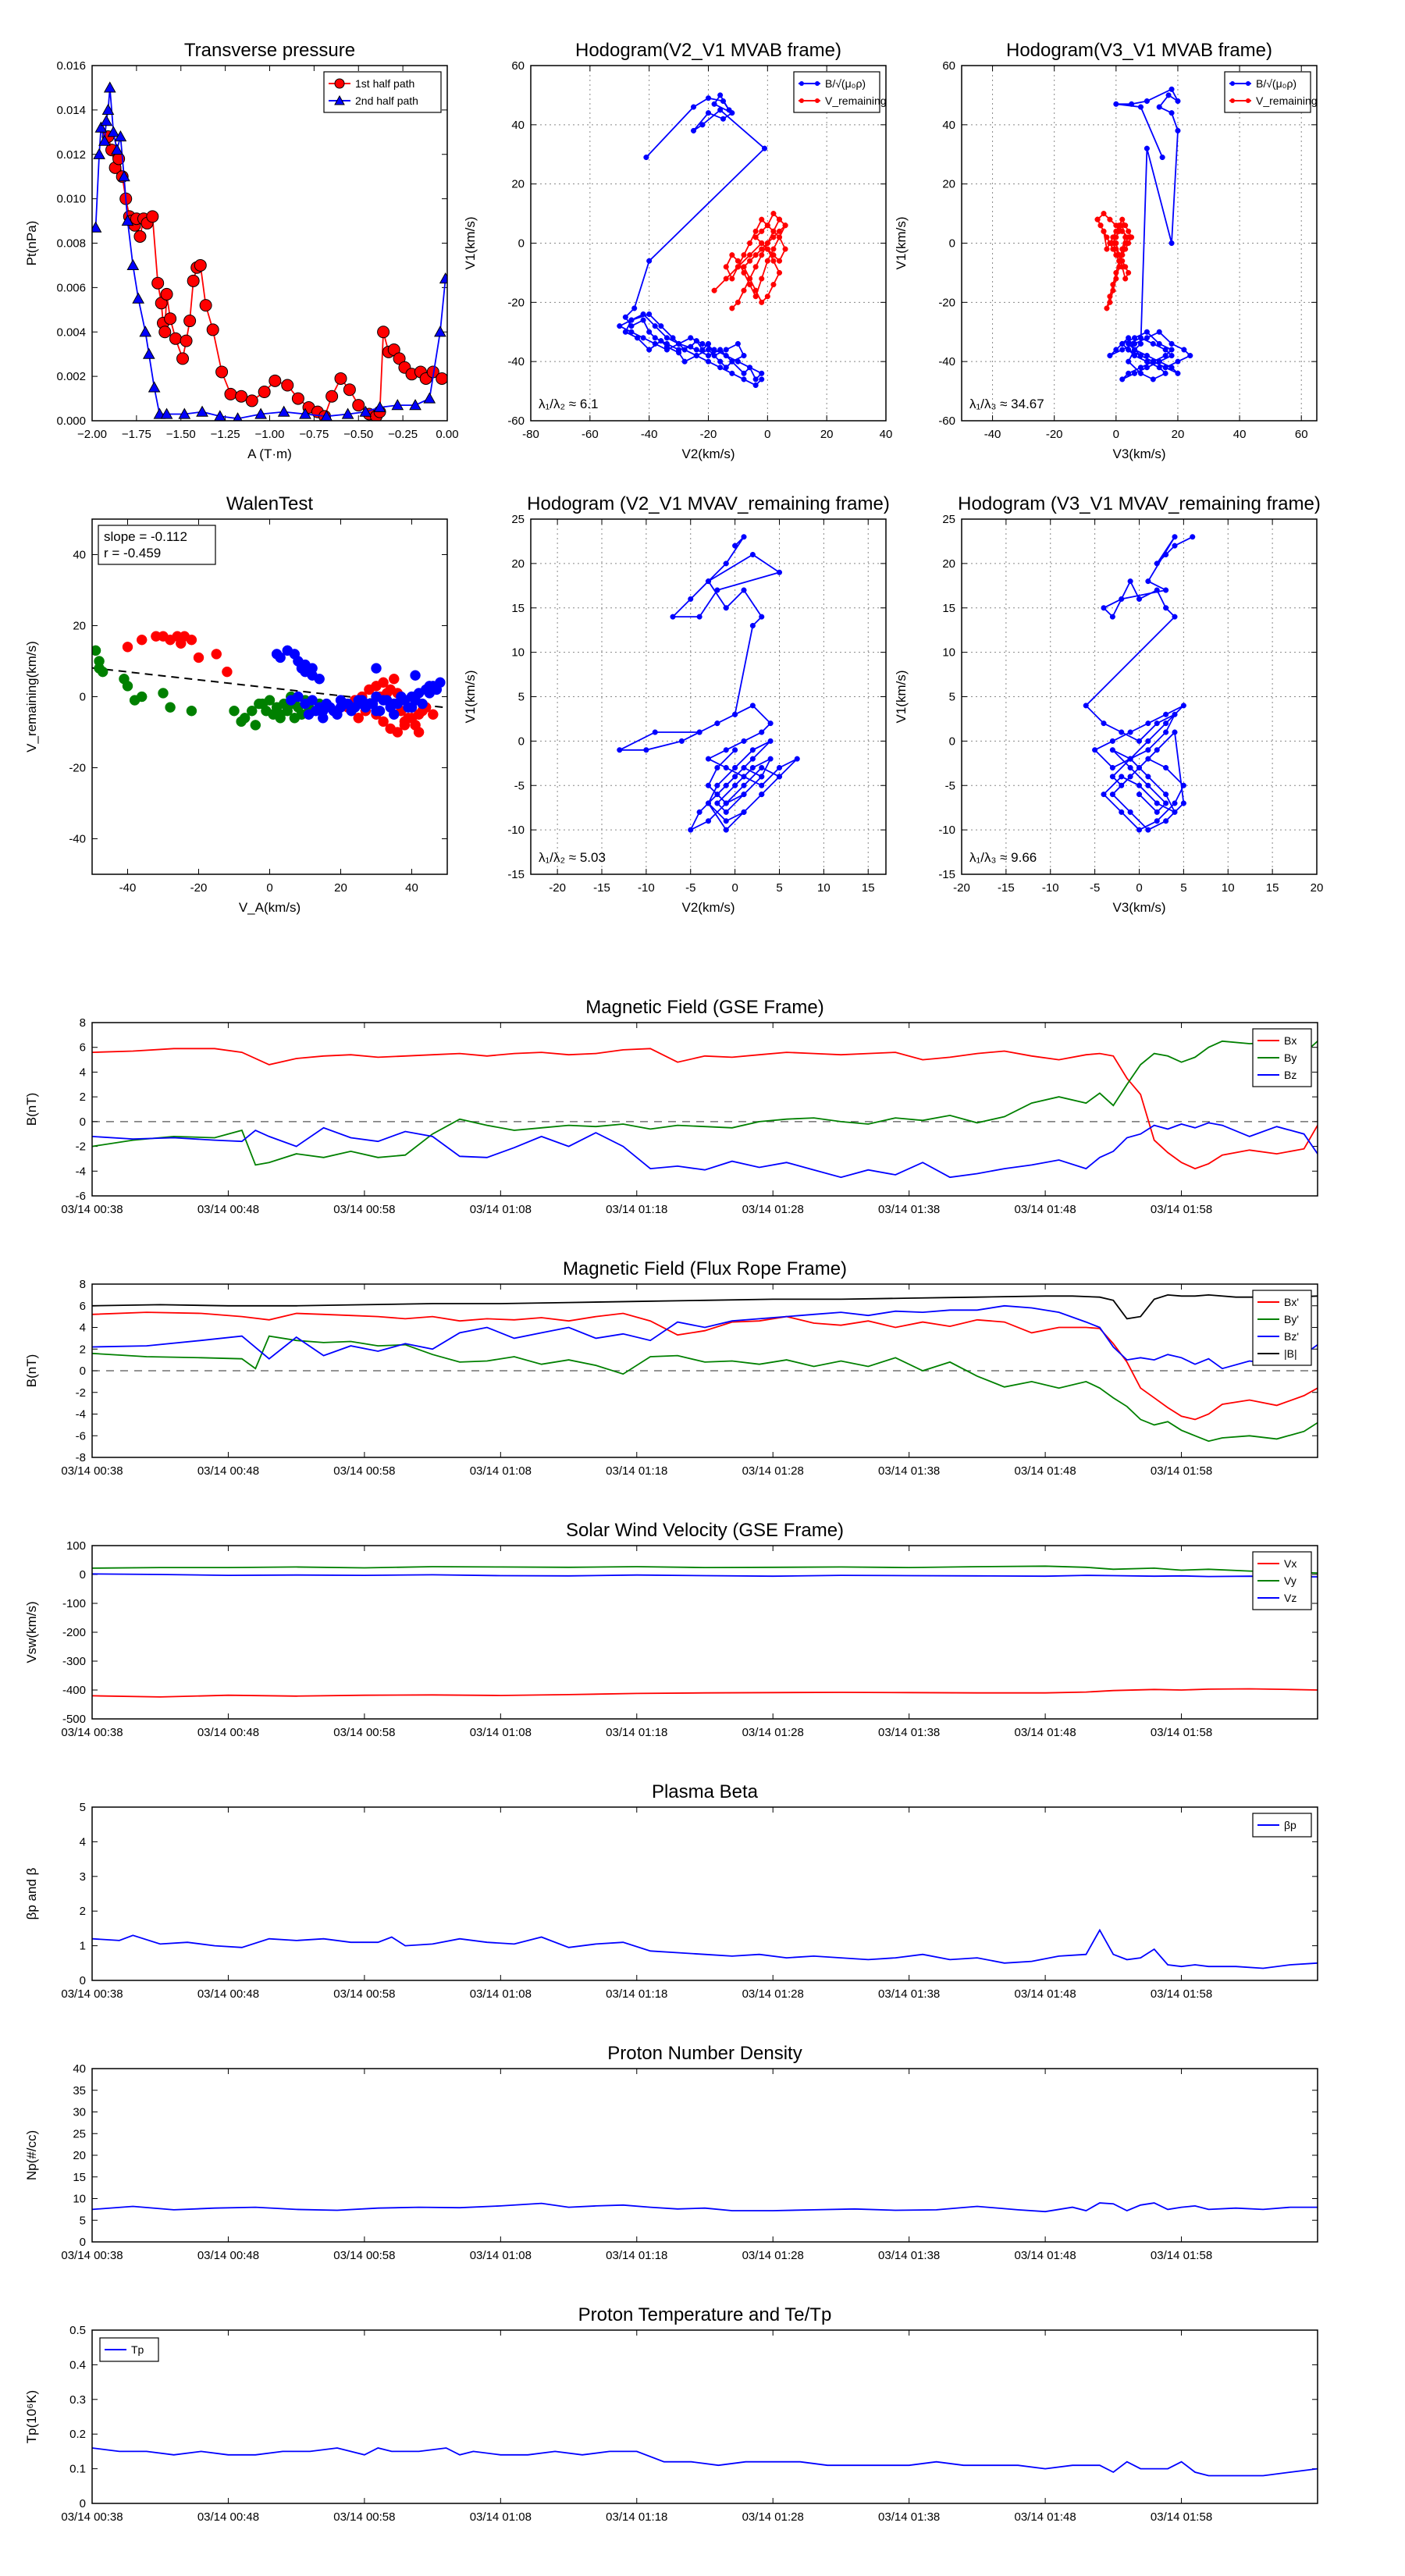  What do you see at coordinates (129, 2349) in the screenshot?
I see `legend: Tp` at bounding box center [129, 2349].